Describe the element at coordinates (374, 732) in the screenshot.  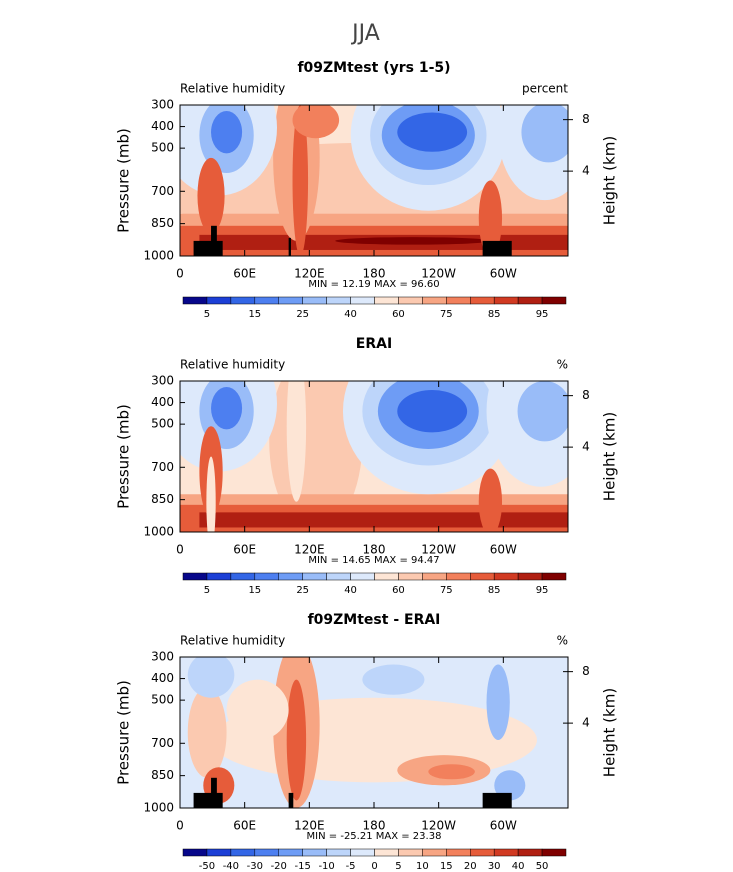
I see `contour-field` at that location.